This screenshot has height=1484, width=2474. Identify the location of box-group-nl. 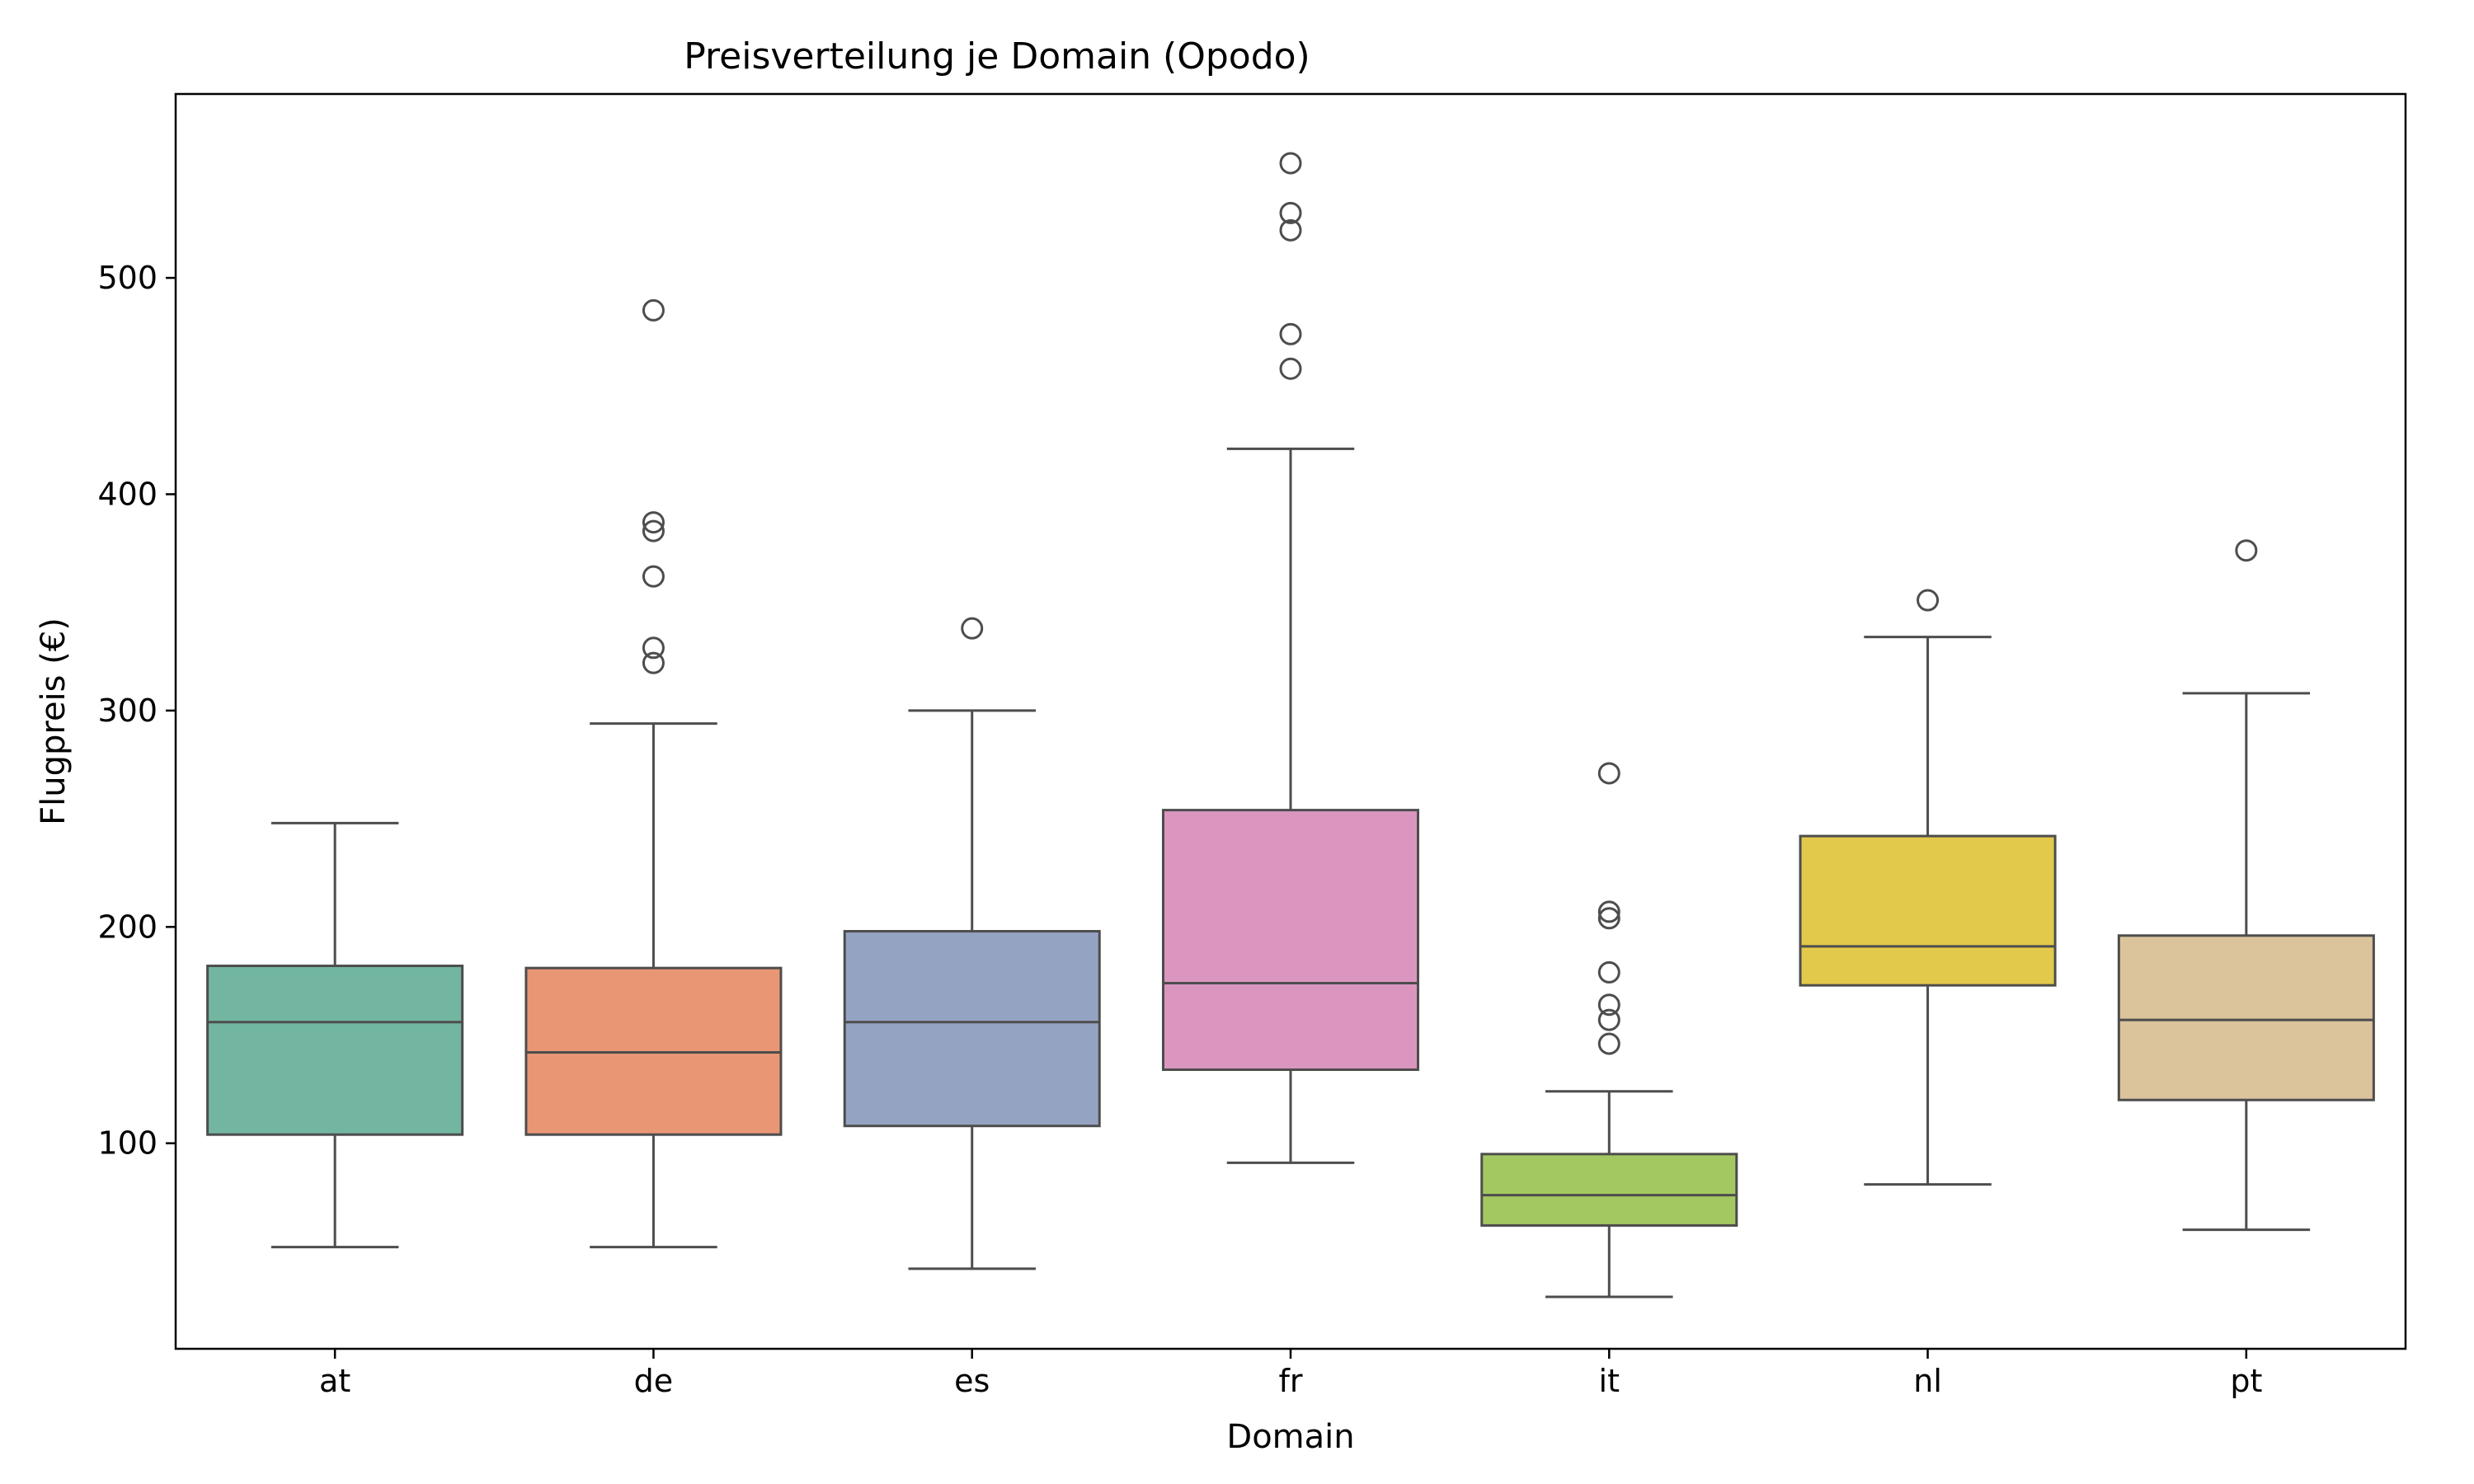
(1928, 887).